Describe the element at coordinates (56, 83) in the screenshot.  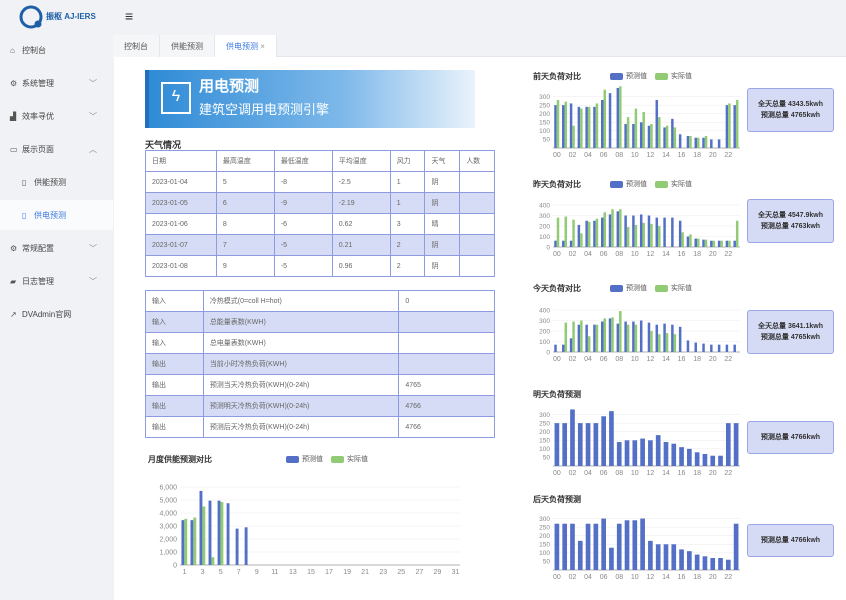
I see `sidebar-item: ⚙ 系统管理 ﹀` at that location.